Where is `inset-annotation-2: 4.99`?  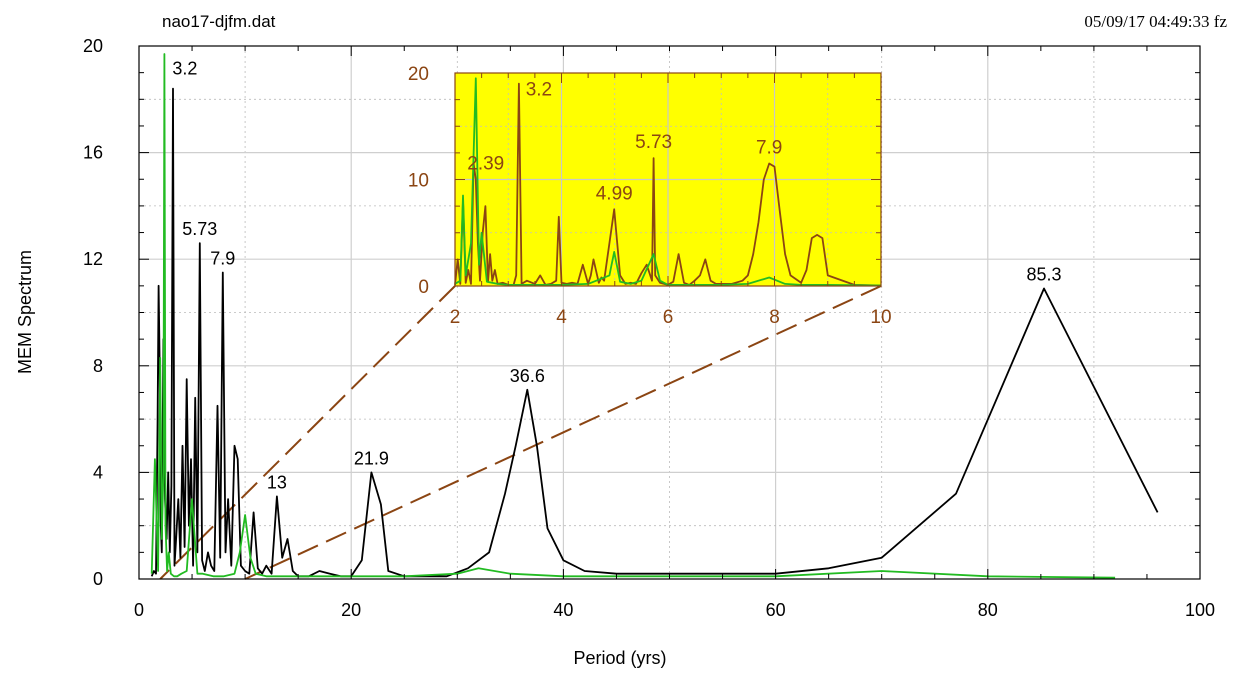
inset-annotation-2: 4.99 is located at coordinates (614, 193).